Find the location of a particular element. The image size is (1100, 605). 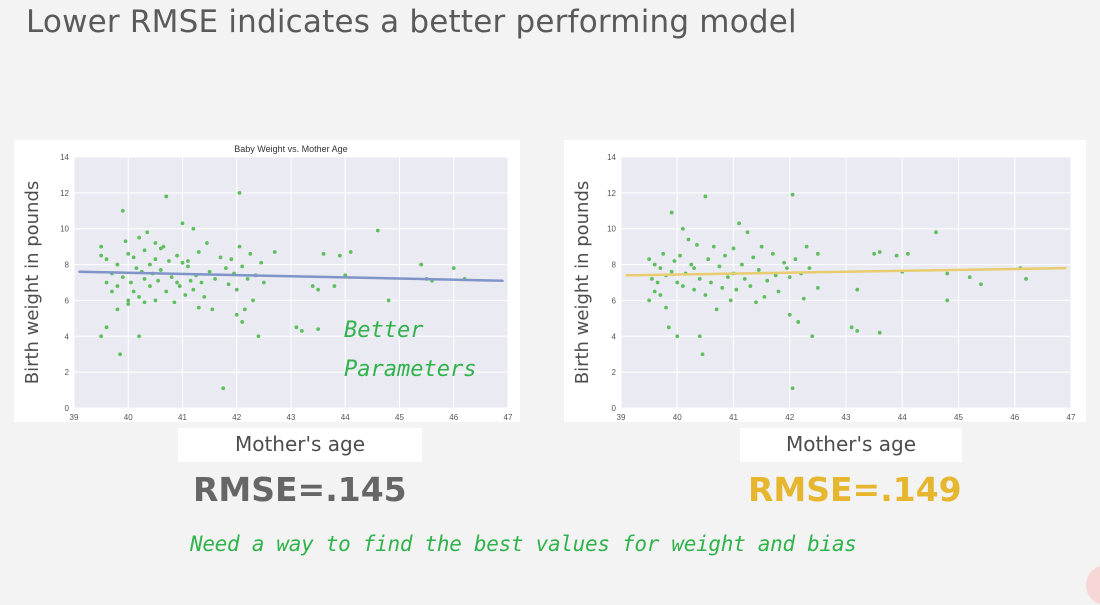

y-axis-label: Birth weight in pounds is located at coordinates (582, 283).